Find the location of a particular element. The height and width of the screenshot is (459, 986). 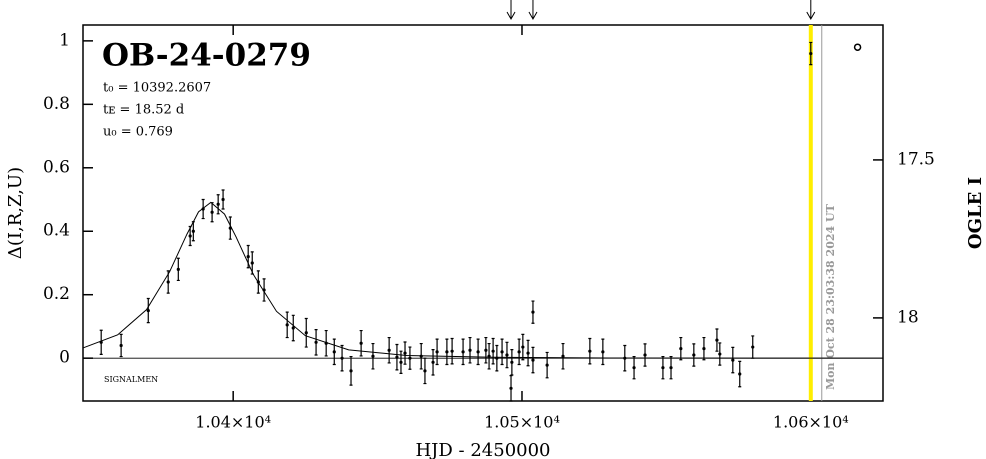

y-tick-label: 0 is located at coordinates (64, 358).